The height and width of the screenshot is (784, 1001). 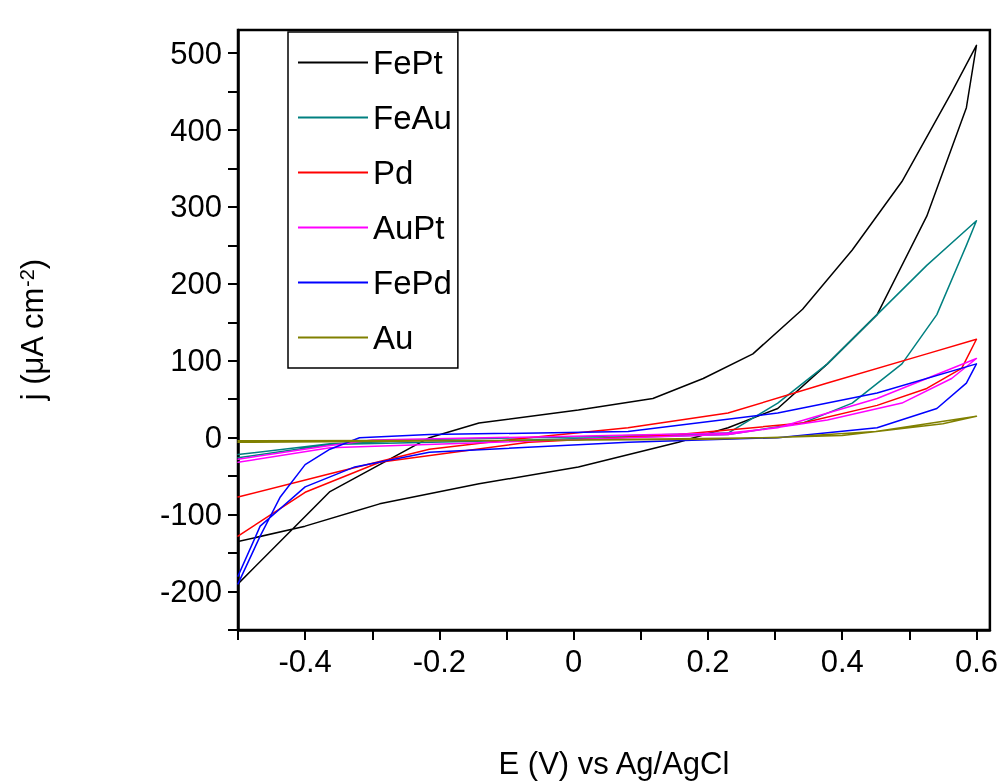 What do you see at coordinates (614, 763) in the screenshot?
I see `x-axis-title: E (V) vs Ag/AgCl` at bounding box center [614, 763].